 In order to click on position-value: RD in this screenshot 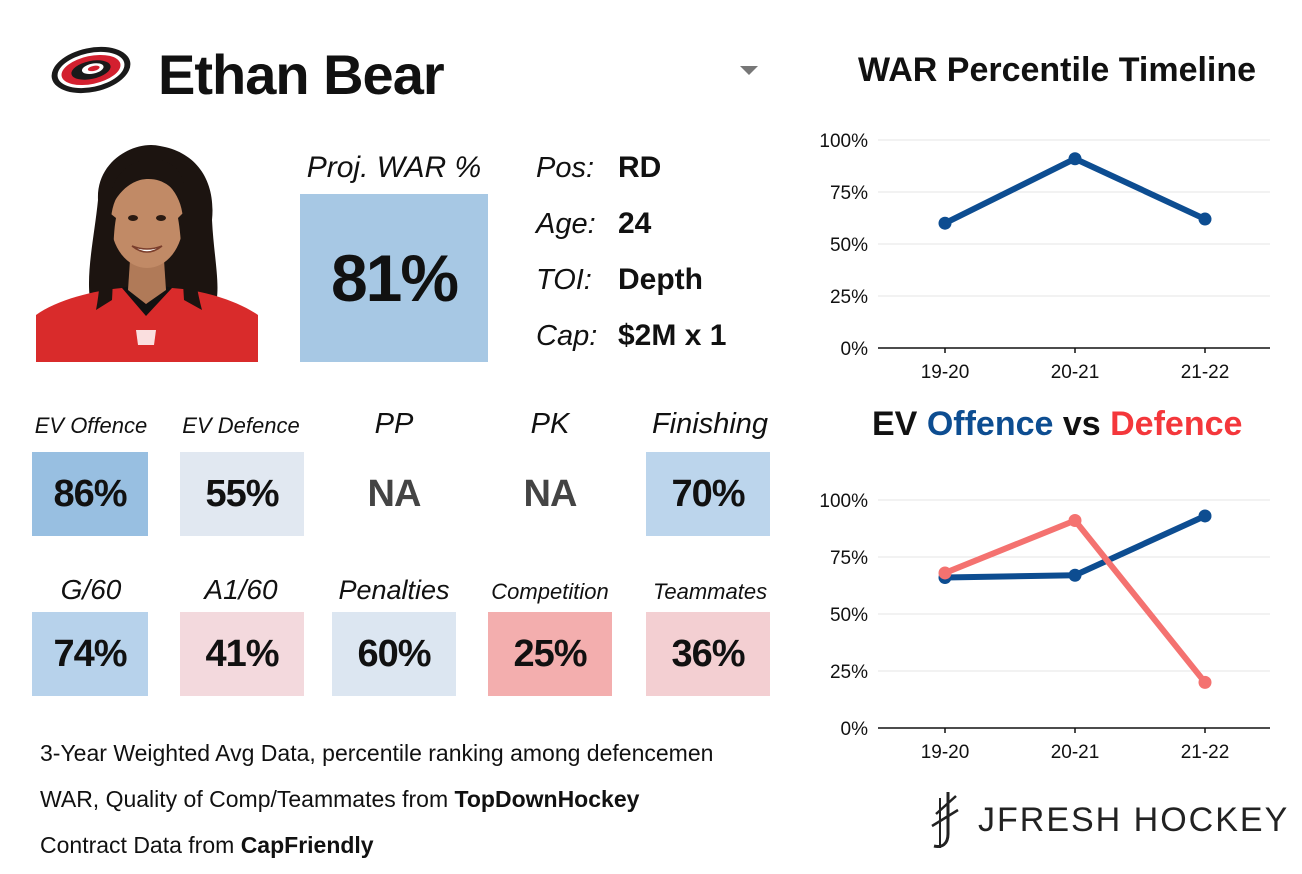, I will do `click(640, 167)`.